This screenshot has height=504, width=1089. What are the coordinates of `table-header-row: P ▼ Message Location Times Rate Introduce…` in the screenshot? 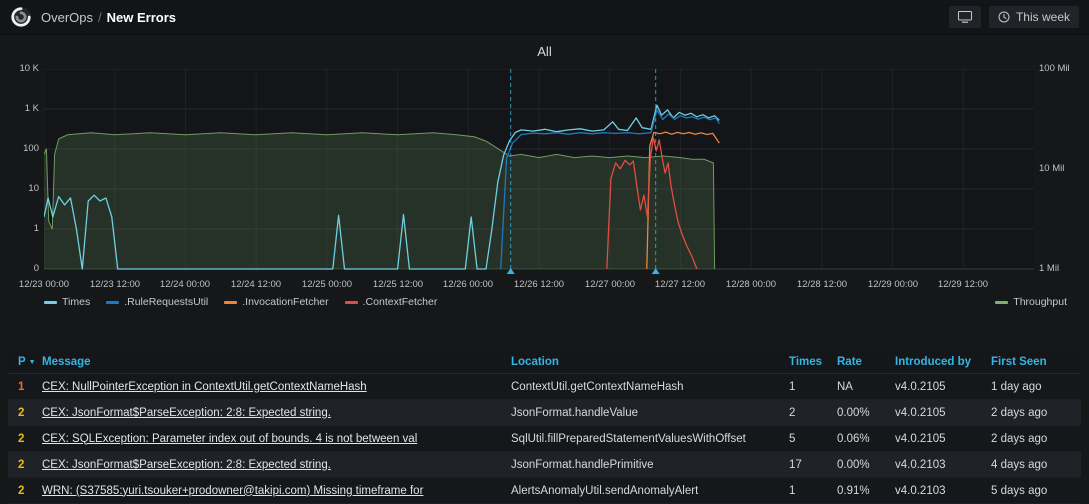 It's located at (544, 362).